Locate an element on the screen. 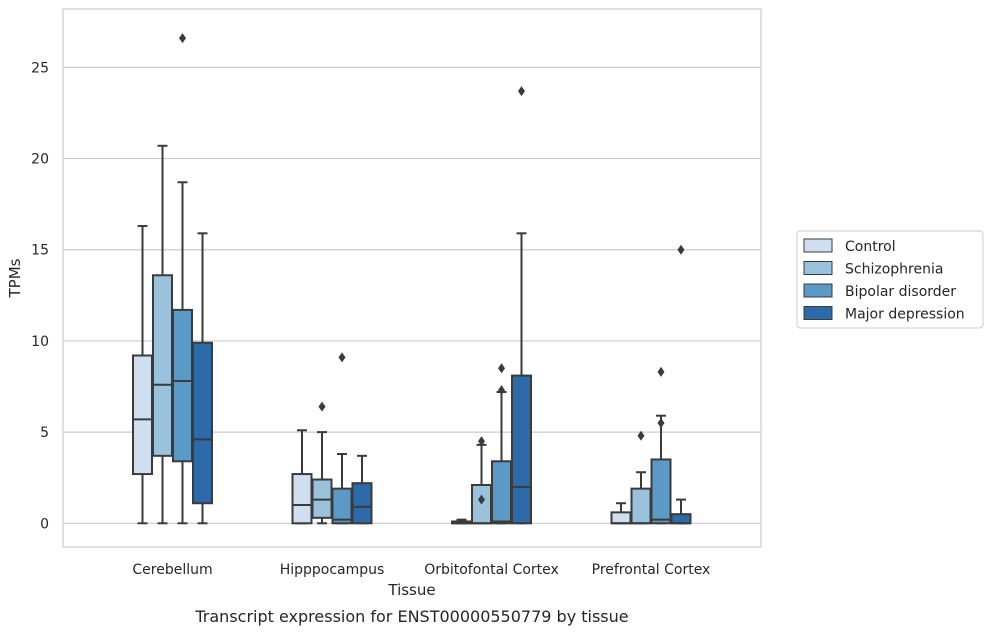 The height and width of the screenshot is (634, 993). legend-label: Control is located at coordinates (870, 247).